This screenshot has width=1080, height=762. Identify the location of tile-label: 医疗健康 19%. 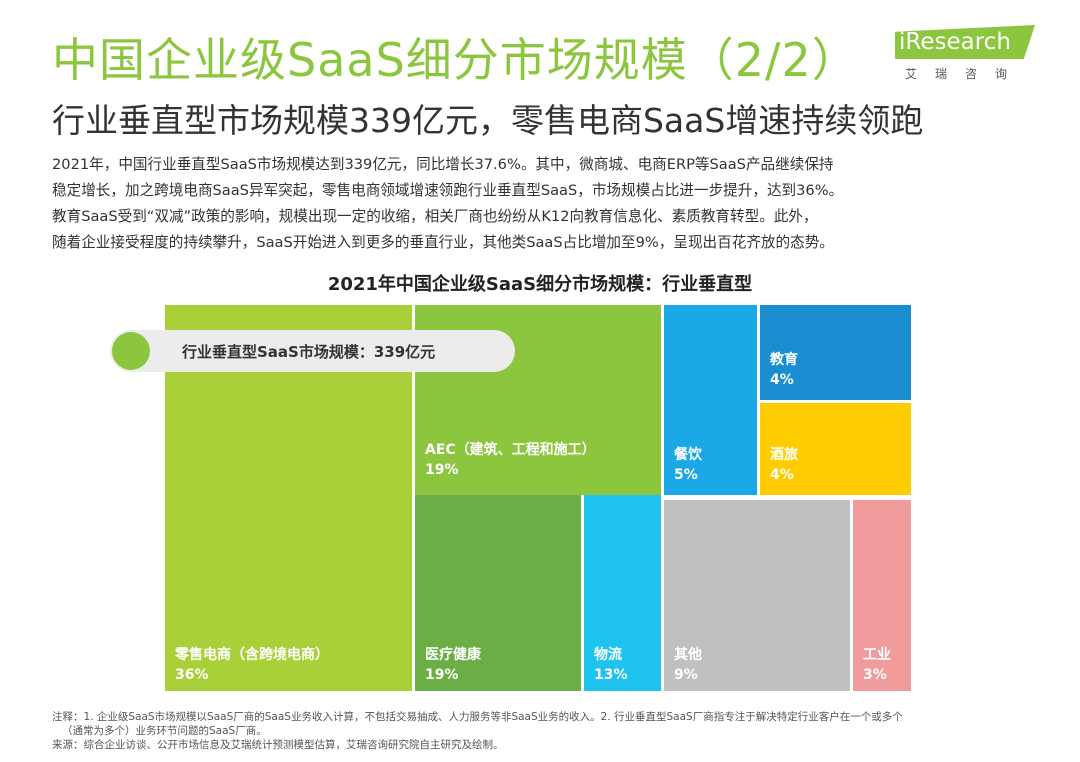
(453, 665).